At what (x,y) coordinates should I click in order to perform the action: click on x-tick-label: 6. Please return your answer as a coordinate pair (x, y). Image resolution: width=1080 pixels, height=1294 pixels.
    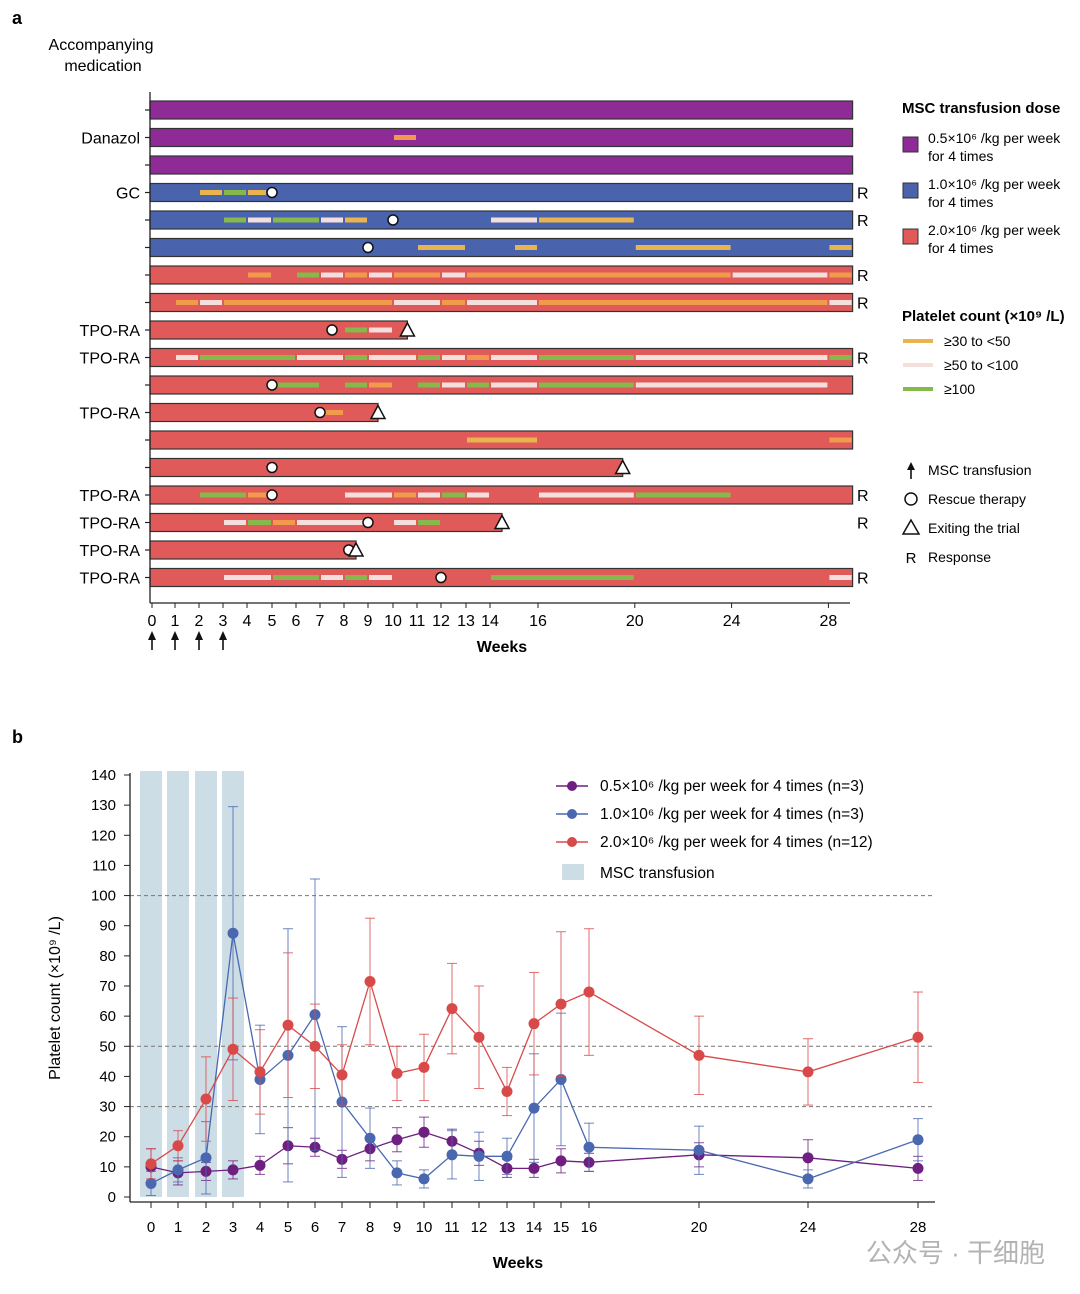
    Looking at the image, I should click on (315, 1227).